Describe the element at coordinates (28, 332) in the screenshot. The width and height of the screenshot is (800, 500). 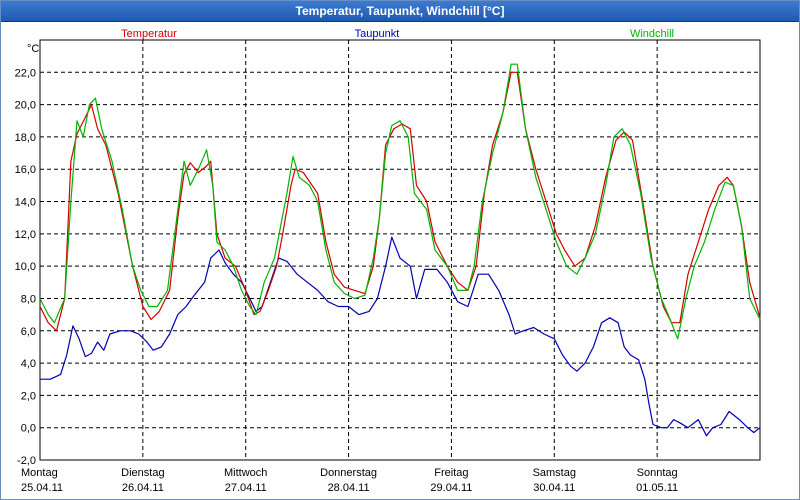
I see `y-tick-label: 6,0` at that location.